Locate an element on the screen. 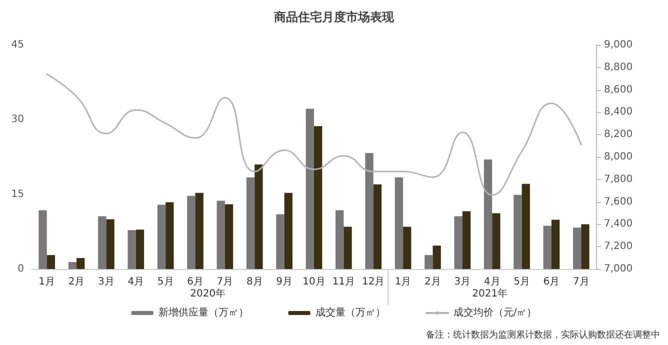 Image resolution: width=668 pixels, height=345 pixels. y2-tick-label: 8,200 is located at coordinates (618, 134).